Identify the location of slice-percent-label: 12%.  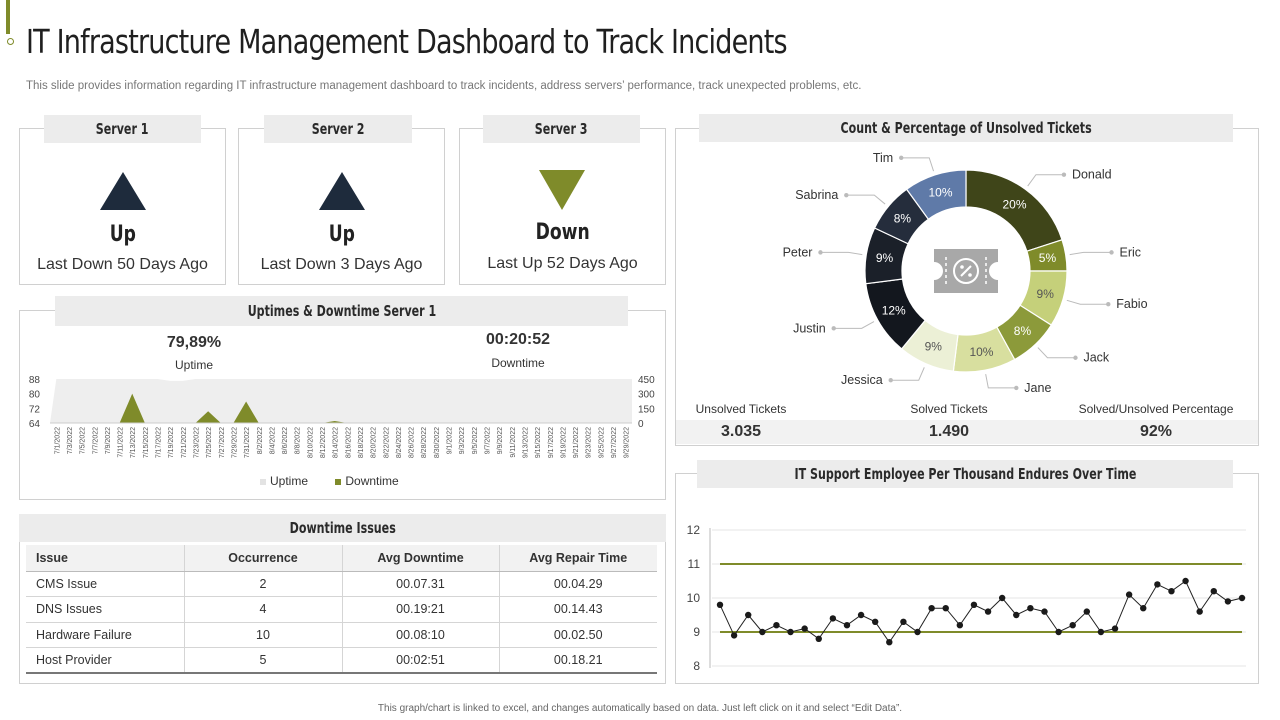
(894, 311).